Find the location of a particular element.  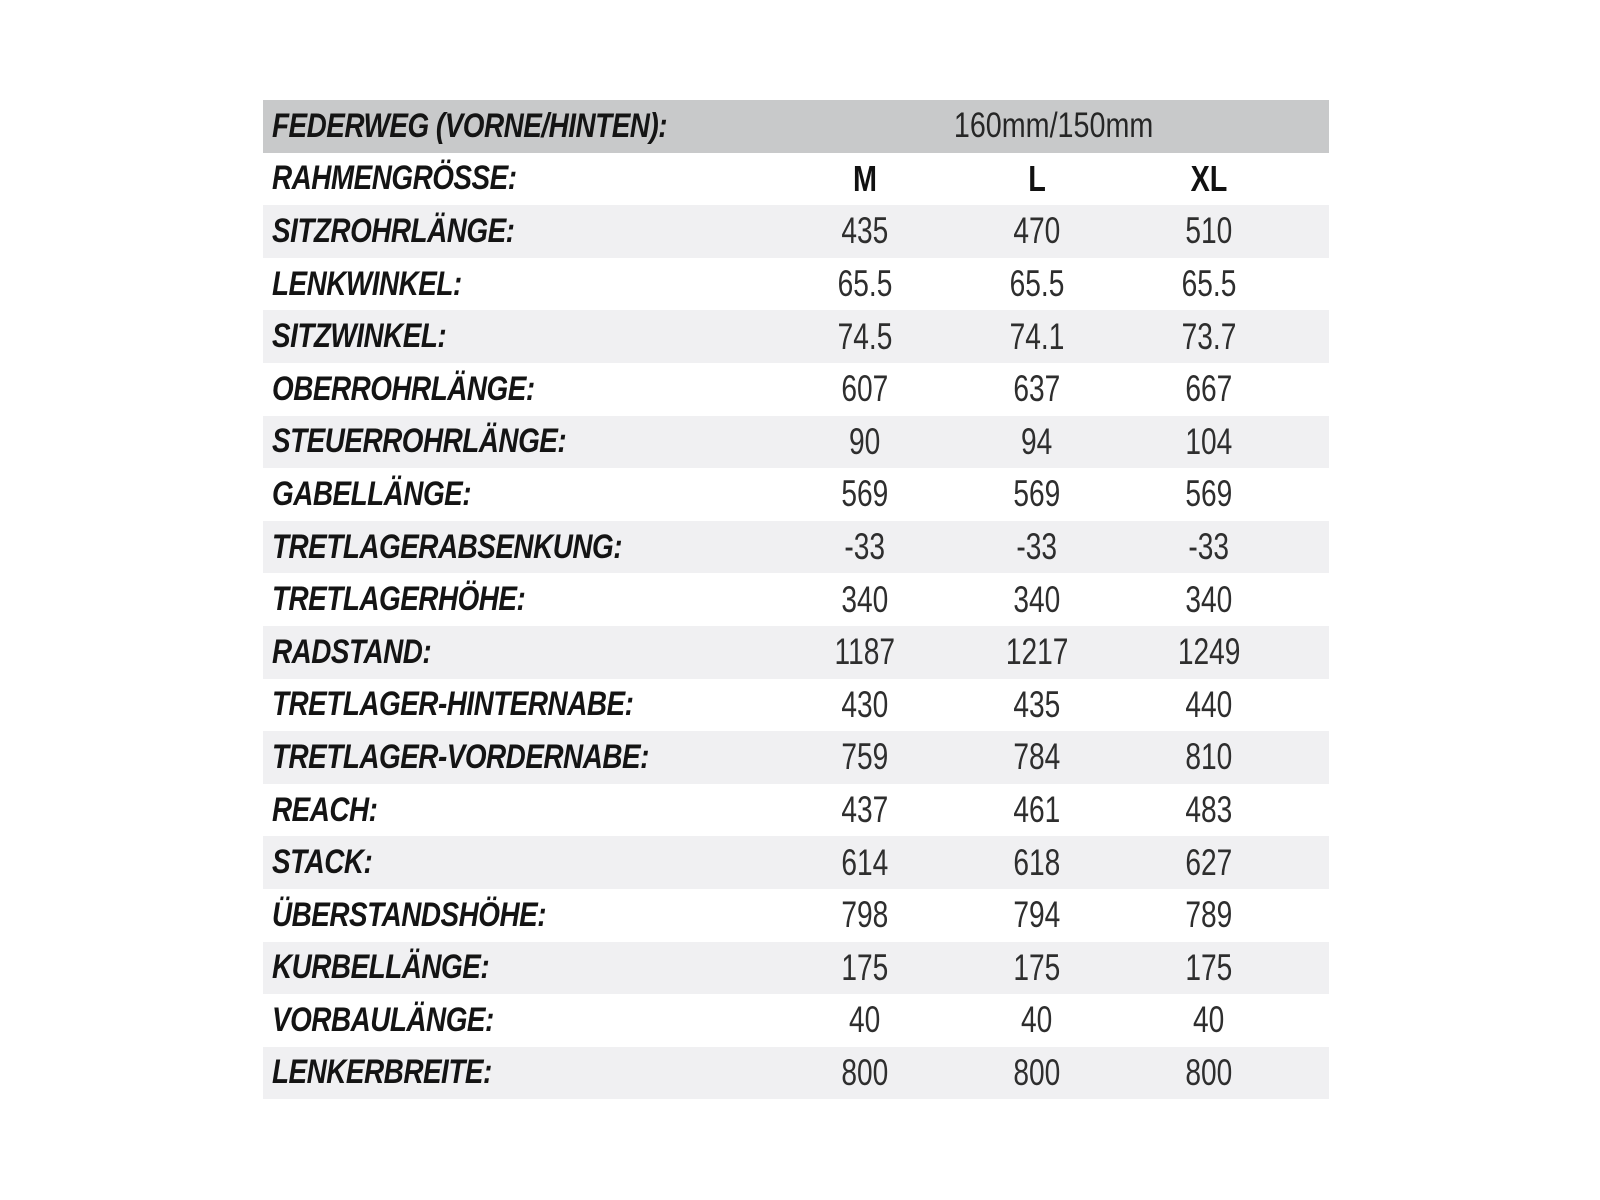

spec-value-xl: 667 is located at coordinates (1209, 389).